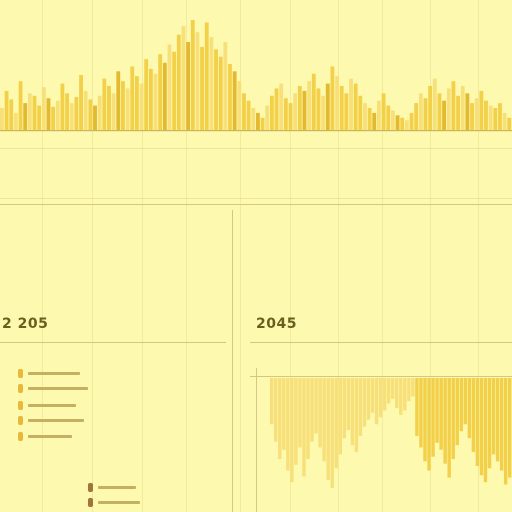 This screenshot has width=512, height=512. What do you see at coordinates (391, 433) in the screenshot?
I see `bottom-bar-chart-svg` at bounding box center [391, 433].